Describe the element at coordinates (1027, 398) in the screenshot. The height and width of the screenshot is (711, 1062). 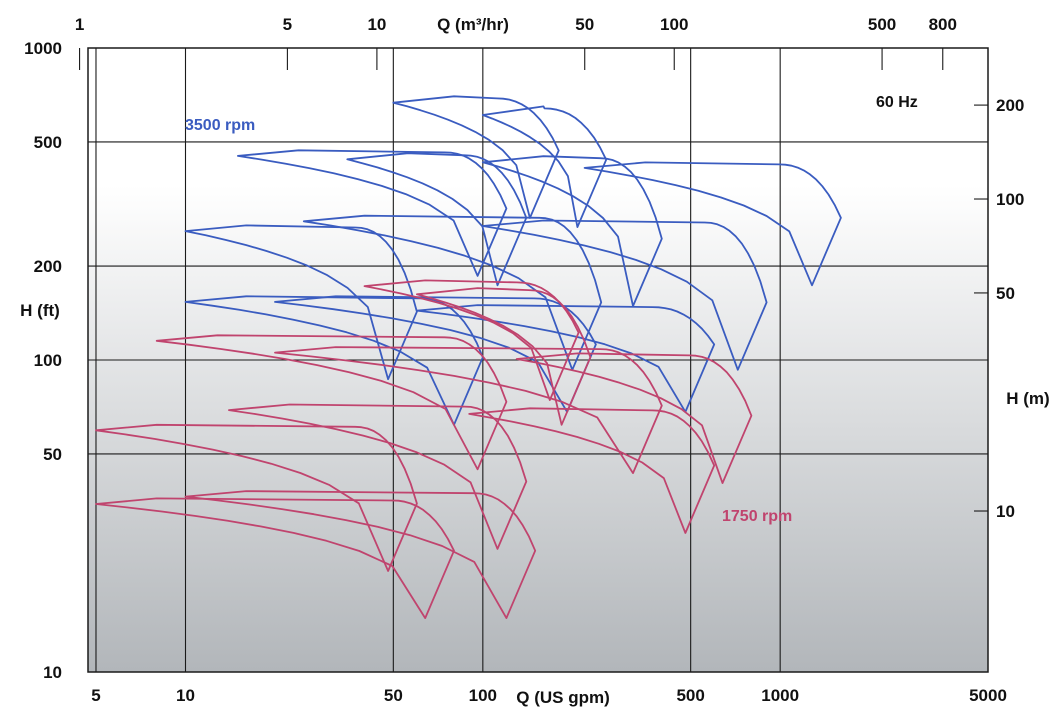
I see `y-axis-title-right: H (m)` at that location.